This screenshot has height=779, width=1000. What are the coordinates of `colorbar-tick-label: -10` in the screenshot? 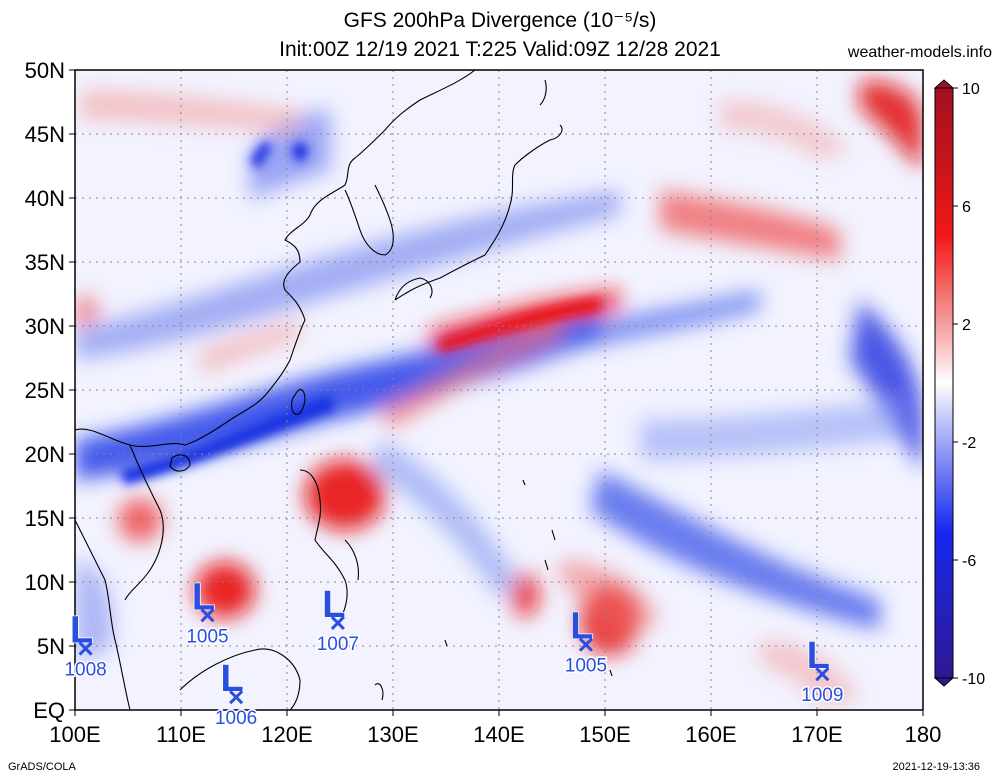 It's located at (973, 679).